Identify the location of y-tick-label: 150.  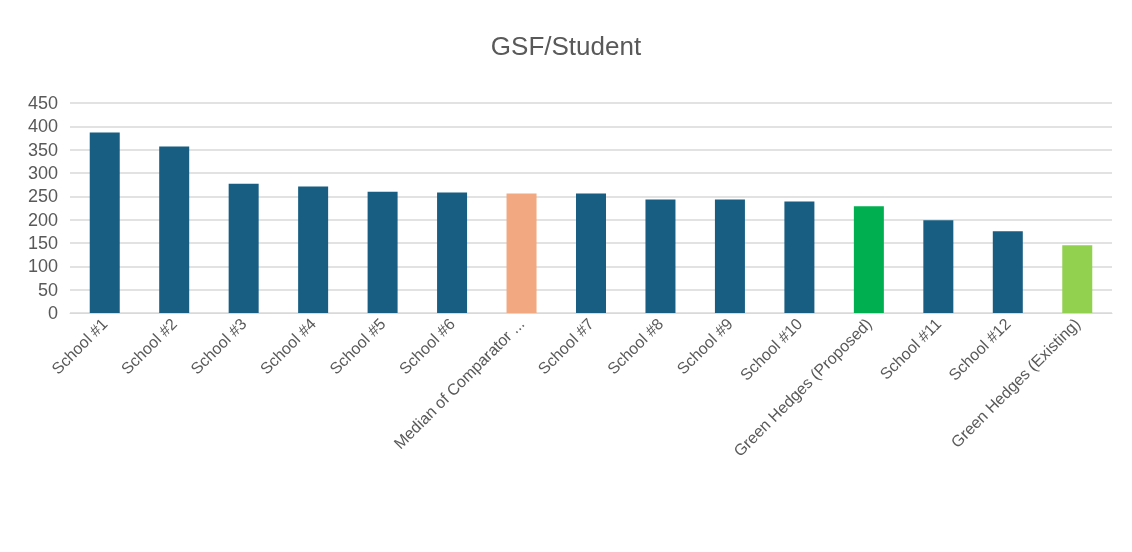
(42, 243).